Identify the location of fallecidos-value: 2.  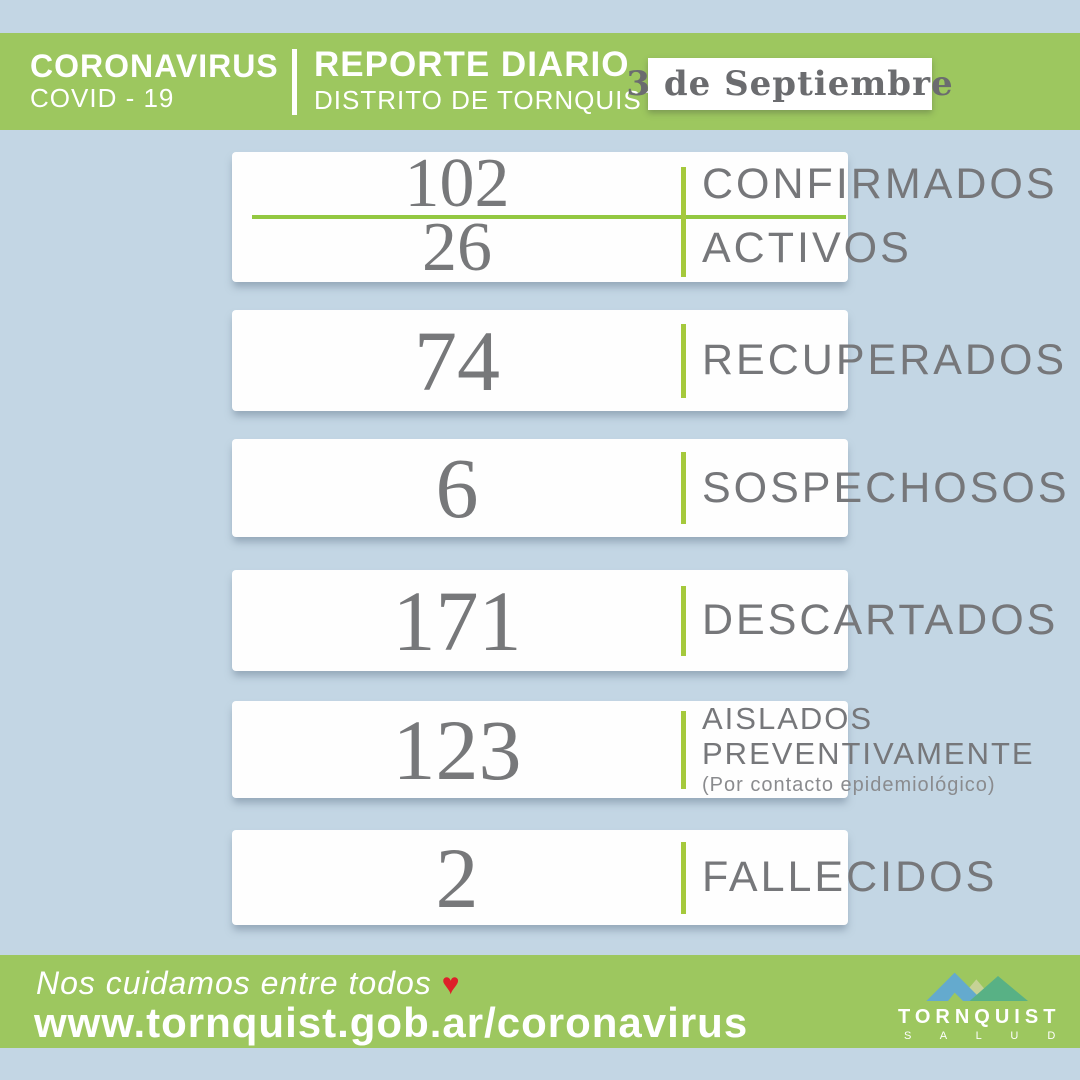
(457, 877).